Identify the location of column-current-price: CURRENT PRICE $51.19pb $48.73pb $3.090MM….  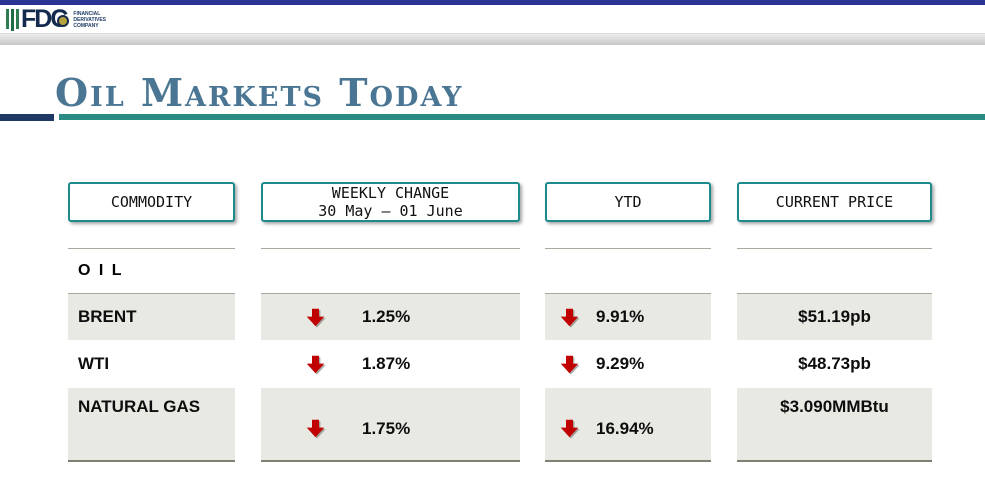
(834, 322).